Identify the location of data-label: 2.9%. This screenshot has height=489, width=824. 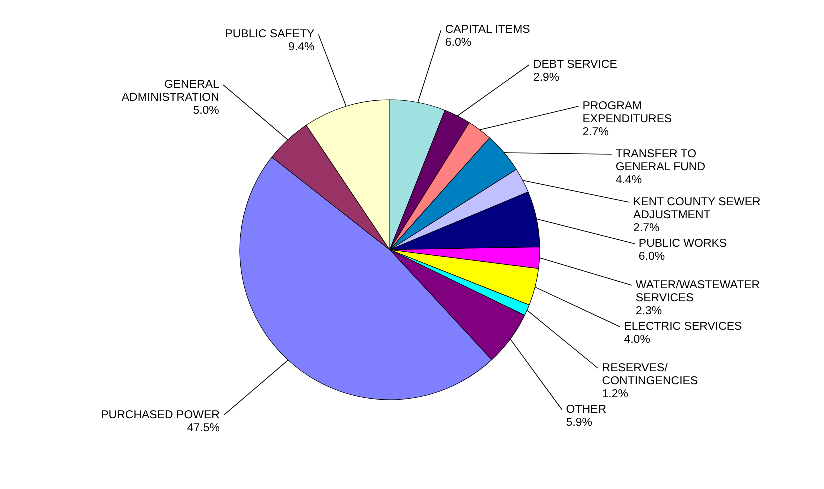
(546, 78).